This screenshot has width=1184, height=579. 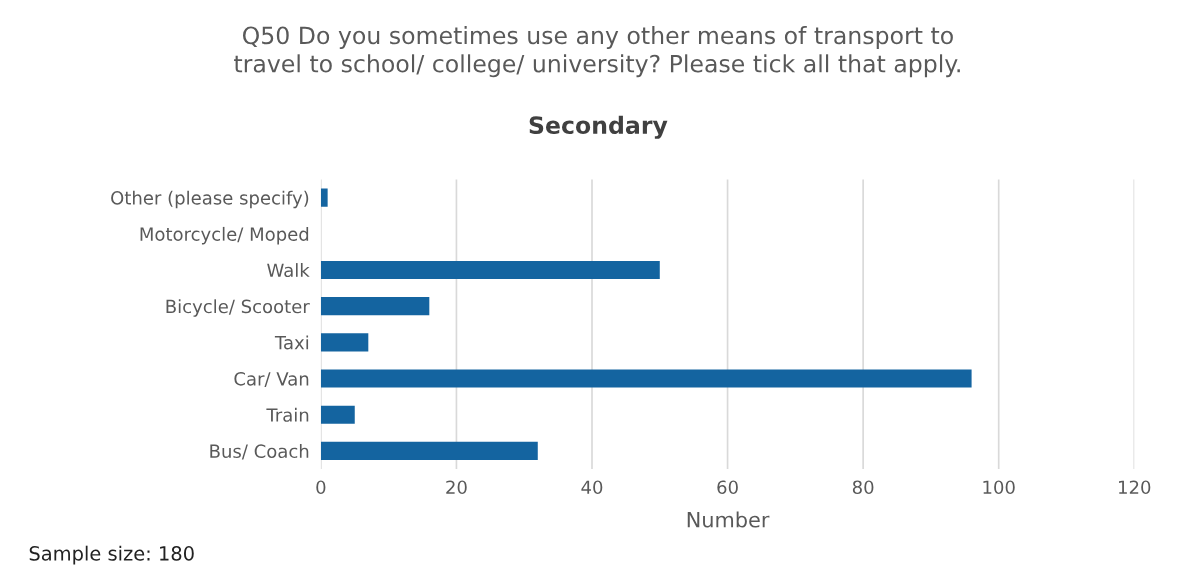 I want to click on x-tick-label: 100, so click(x=999, y=487).